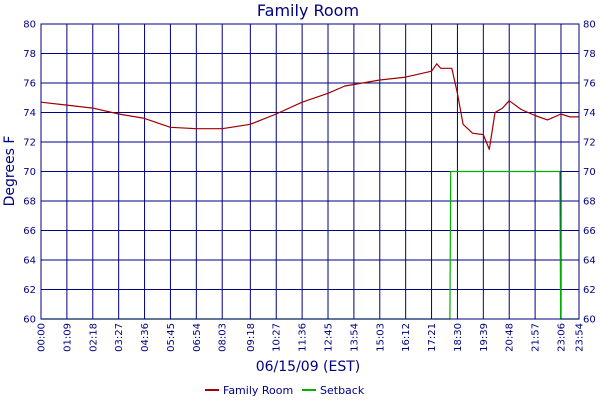 The image size is (600, 400). I want to click on y-tick-label-right: 72, so click(589, 143).